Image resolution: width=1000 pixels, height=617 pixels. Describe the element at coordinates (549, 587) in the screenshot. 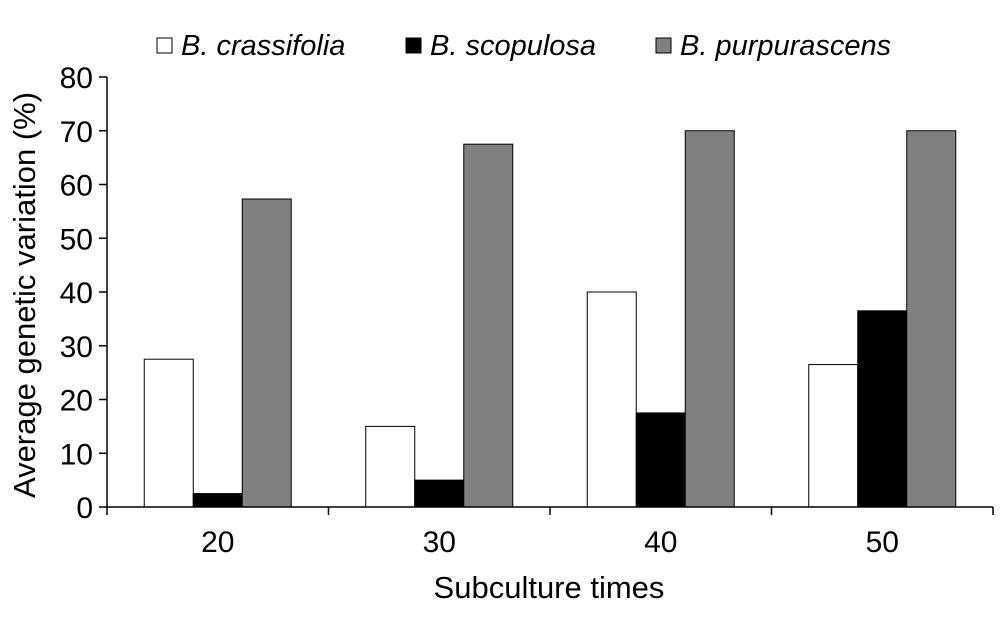

I see `x-axis-title: Subculture times` at that location.